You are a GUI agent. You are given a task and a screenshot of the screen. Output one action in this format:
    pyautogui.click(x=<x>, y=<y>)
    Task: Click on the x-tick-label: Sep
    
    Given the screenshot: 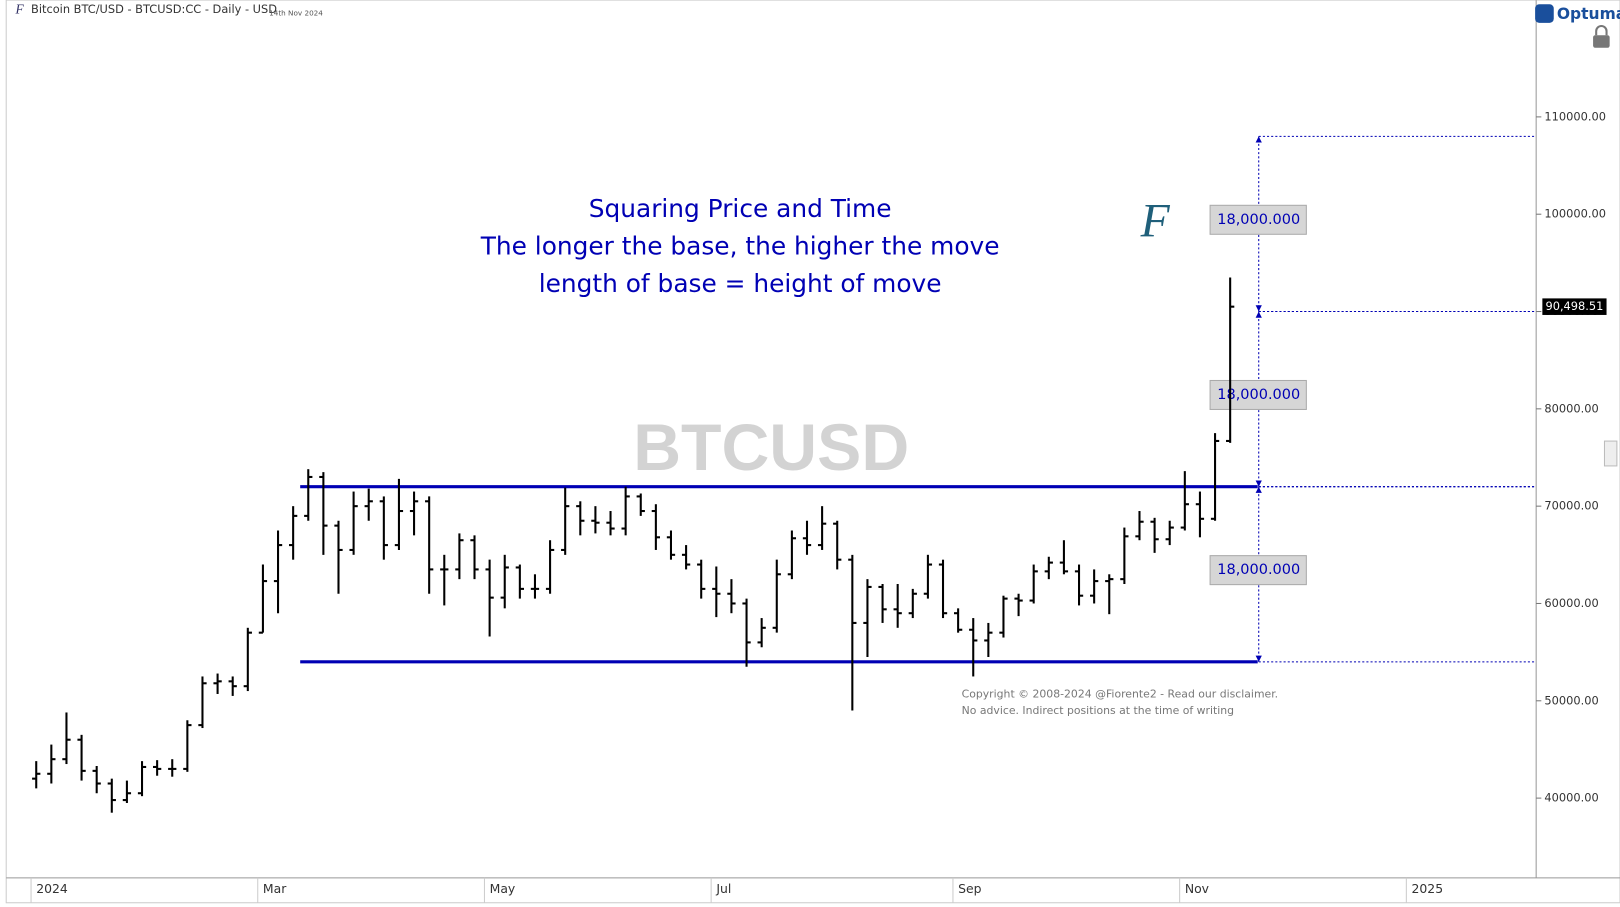 What is the action you would take?
    pyautogui.click(x=970, y=888)
    